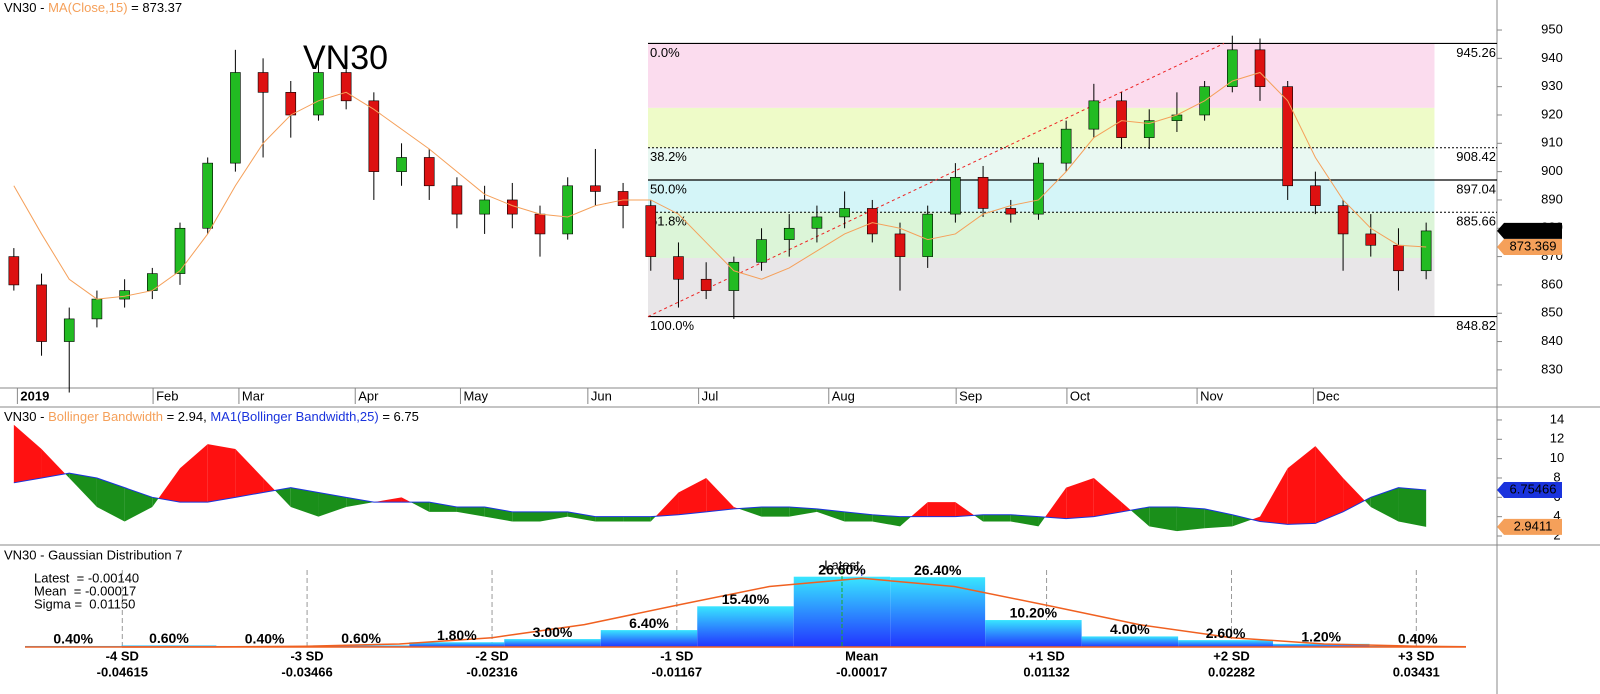 This screenshot has height=694, width=1600. What do you see at coordinates (1321, 637) in the screenshot?
I see `bar-label: 1.20%` at bounding box center [1321, 637].